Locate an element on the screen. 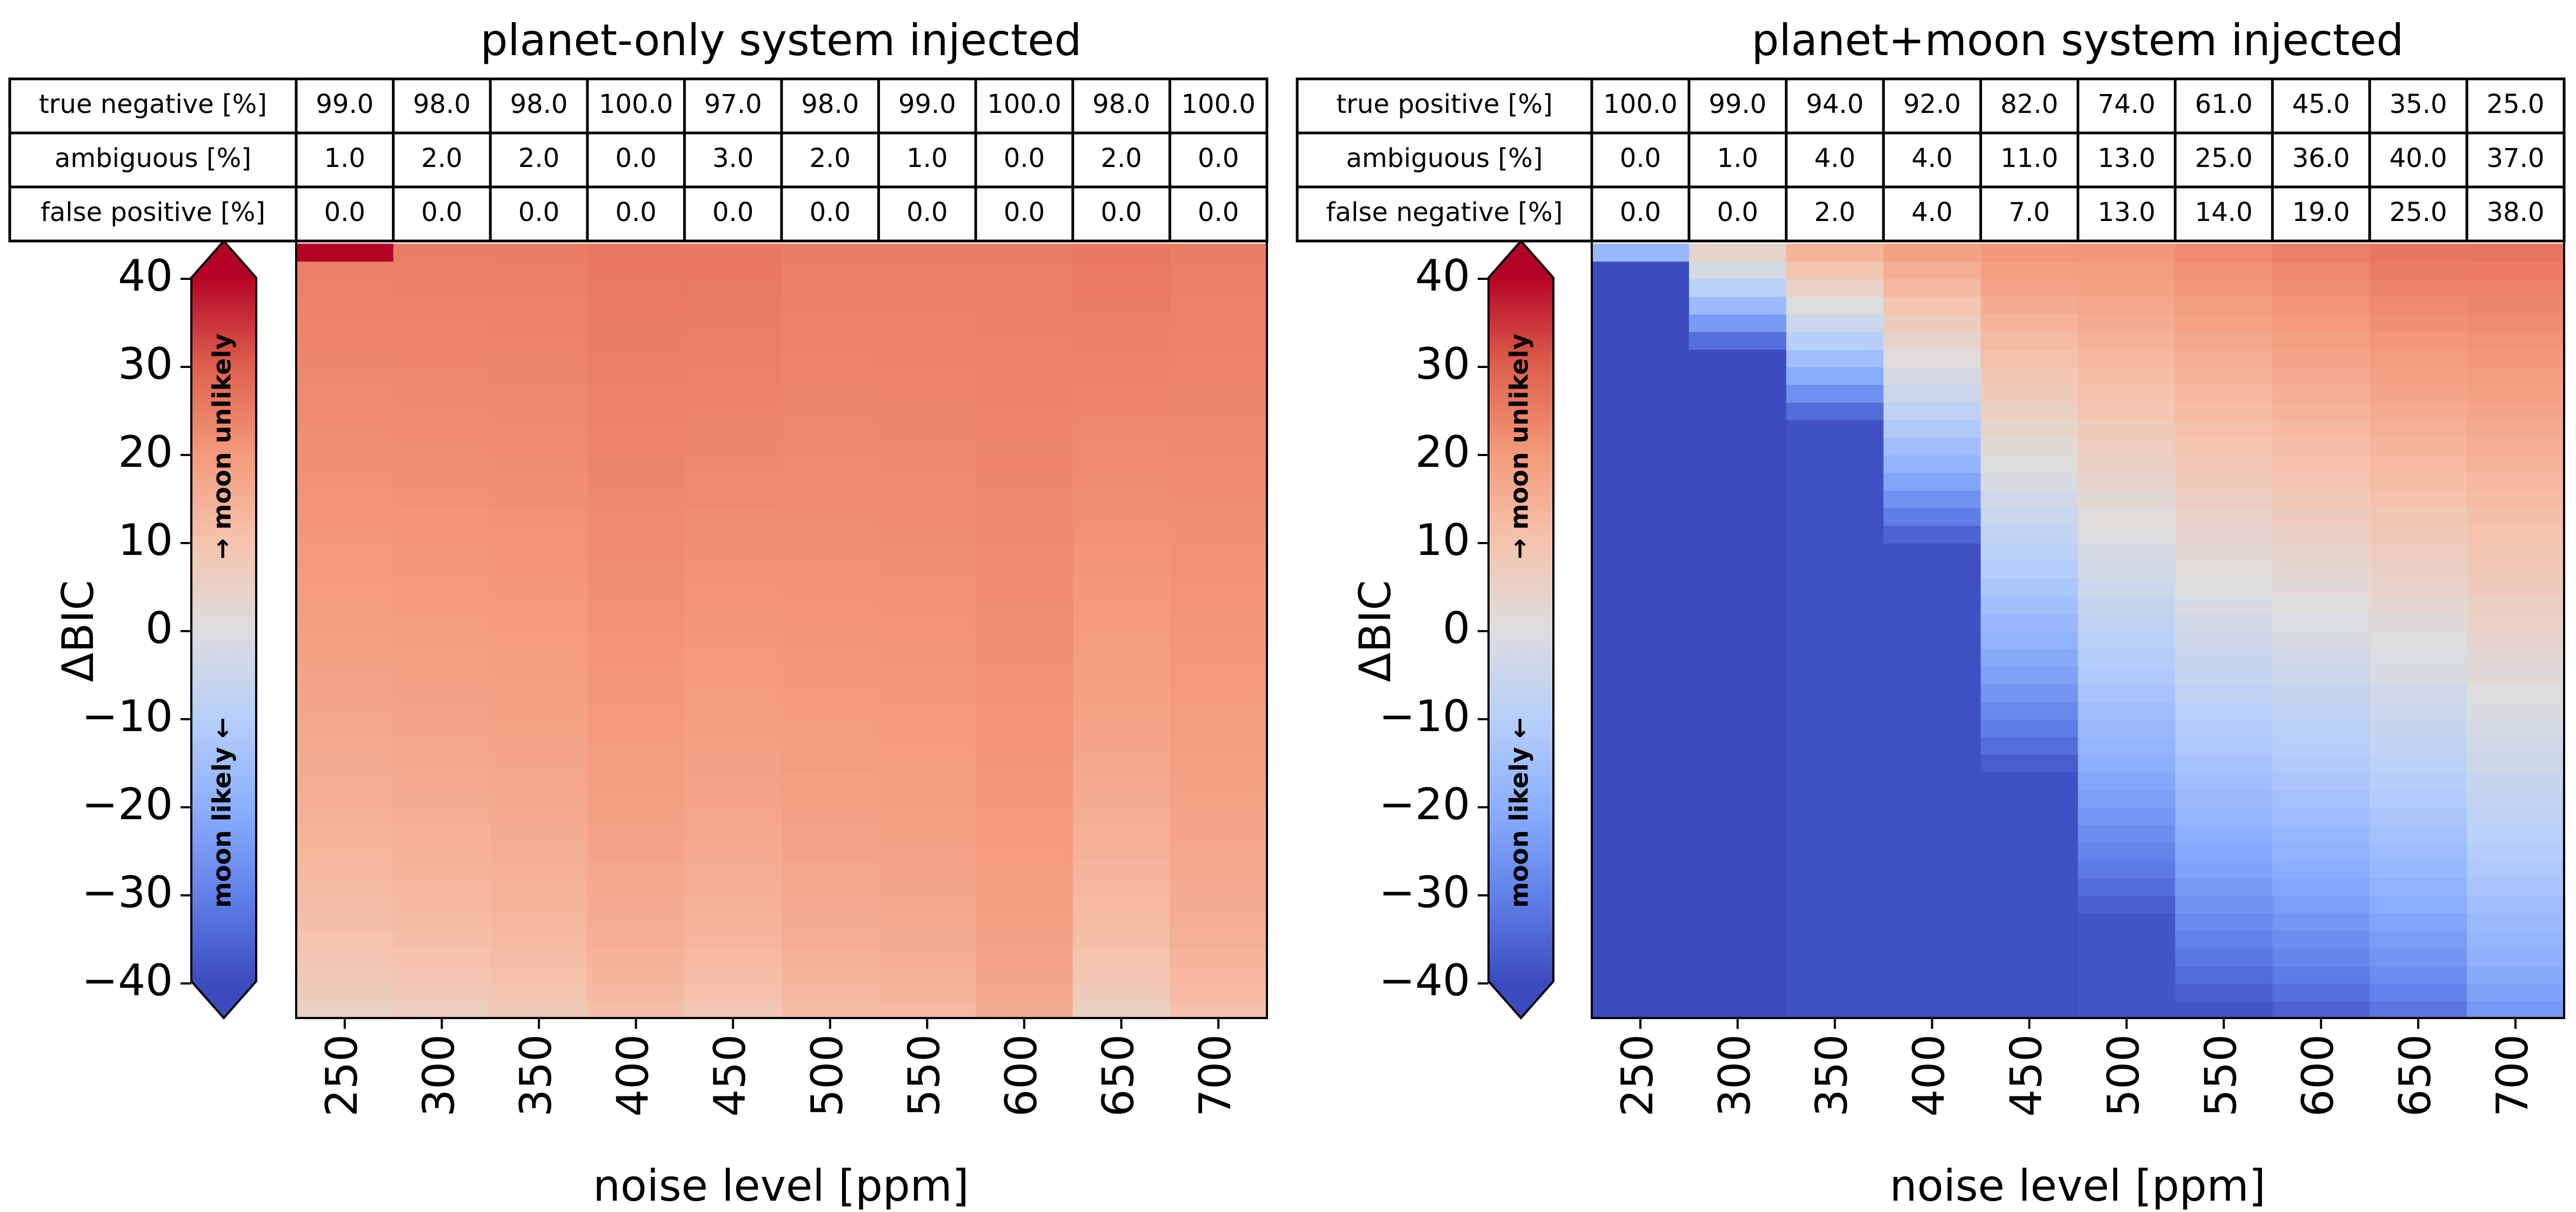 This screenshot has width=2576, height=1212. x-tick-label: 600 is located at coordinates (2318, 1075).